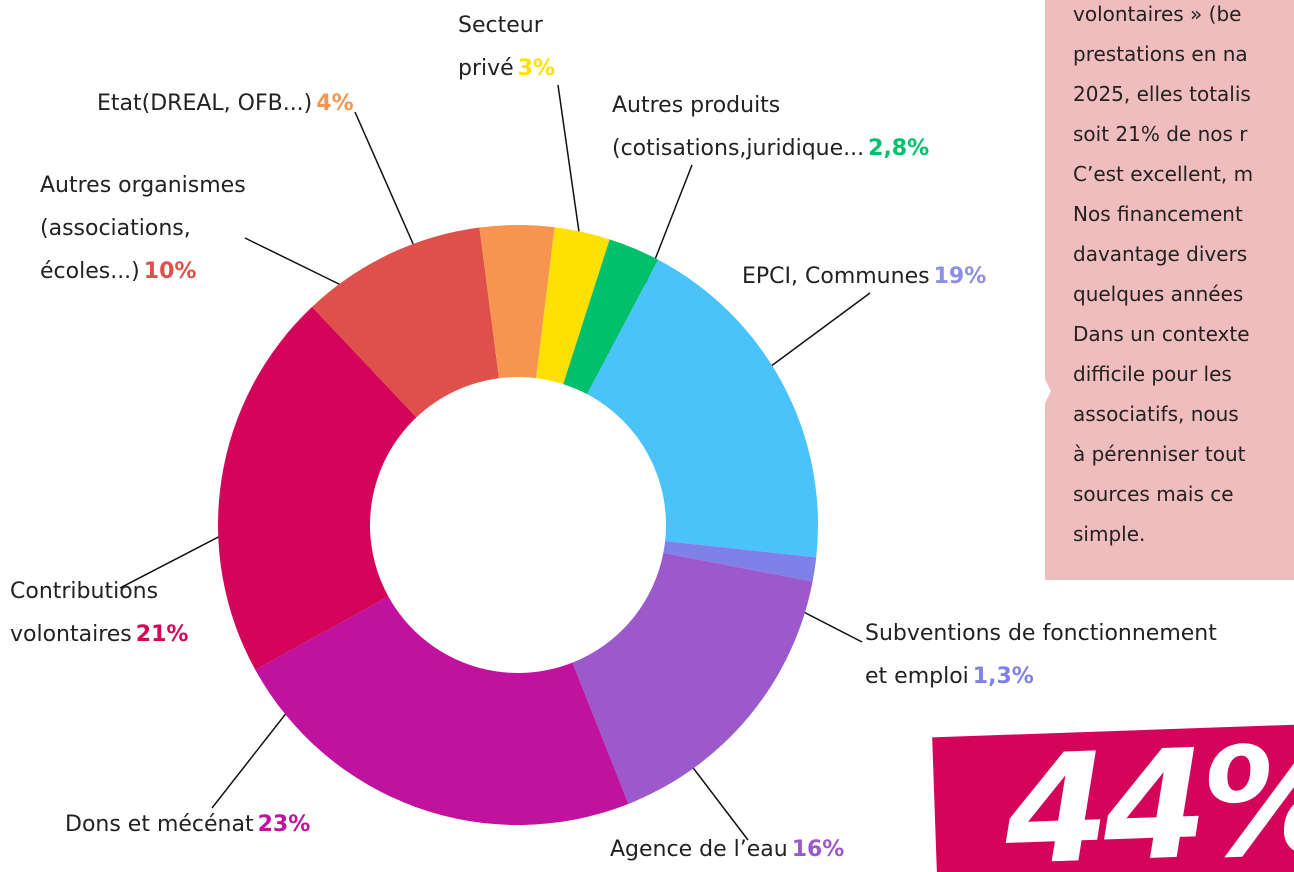 This screenshot has height=872, width=1294. Describe the element at coordinates (818, 849) in the screenshot. I see `label-value: 16%` at that location.